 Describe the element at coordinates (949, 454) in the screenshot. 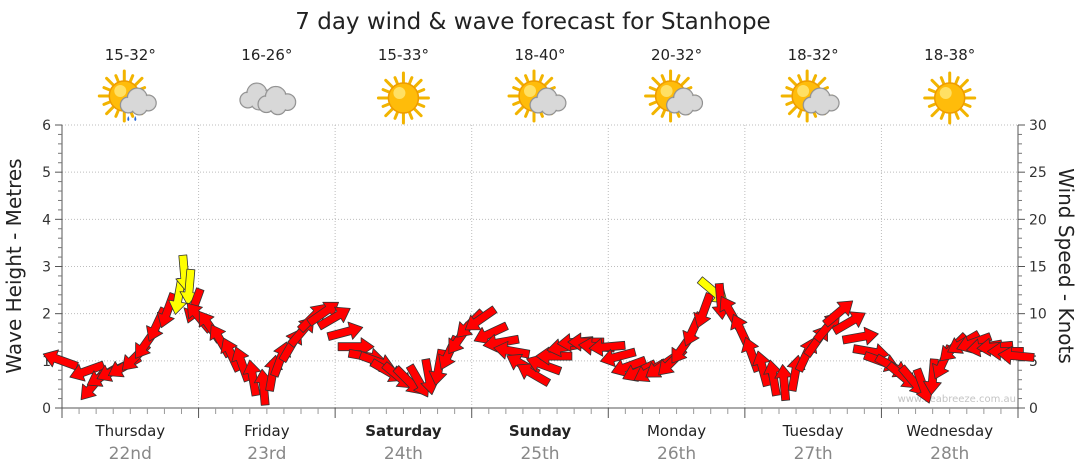

I see `day-date: 28th` at that location.